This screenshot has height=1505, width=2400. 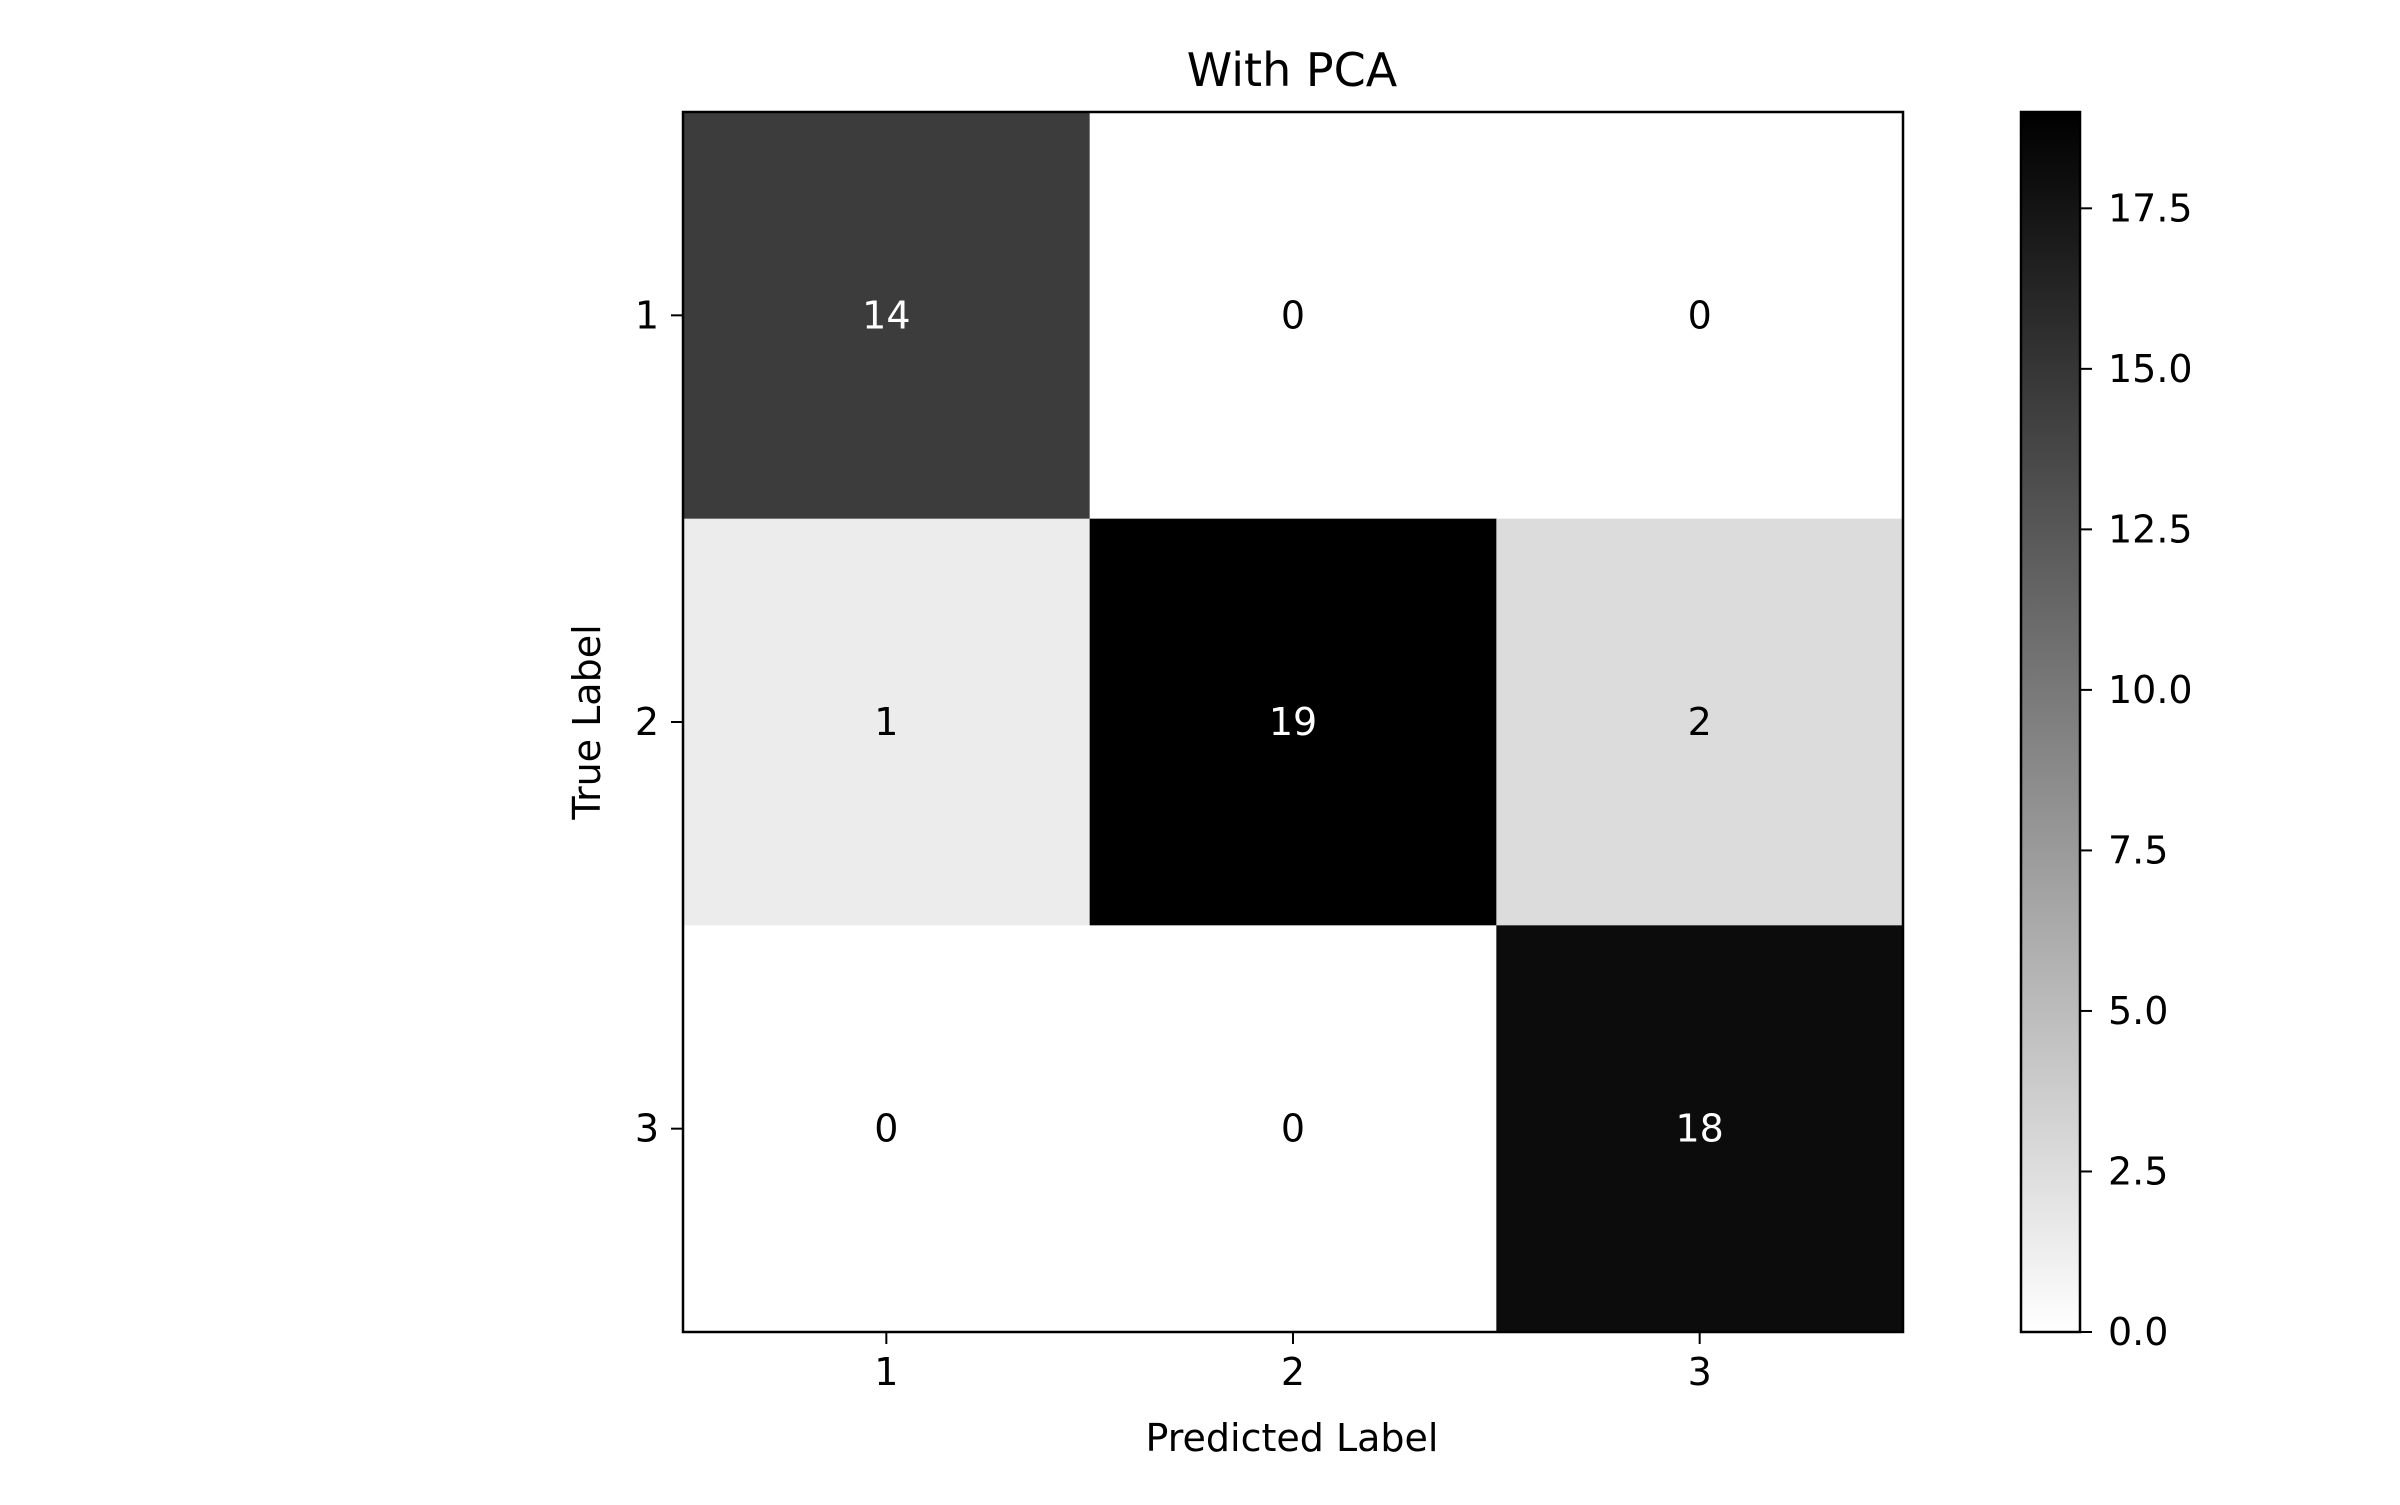 I want to click on cell-value-label: 14, so click(x=886, y=315).